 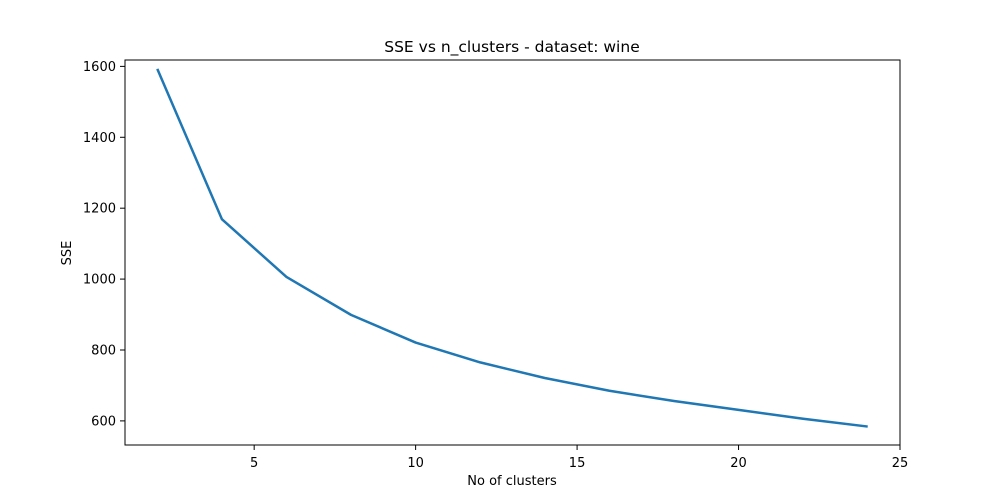 I want to click on y-tick-label: 600, so click(x=103, y=421).